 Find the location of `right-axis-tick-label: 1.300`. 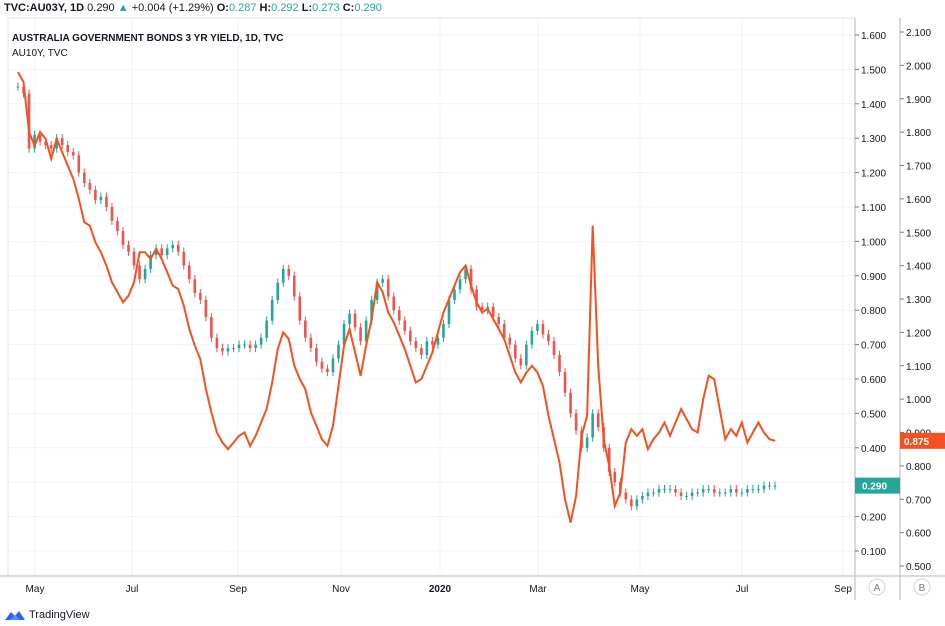

right-axis-tick-label: 1.300 is located at coordinates (918, 300).